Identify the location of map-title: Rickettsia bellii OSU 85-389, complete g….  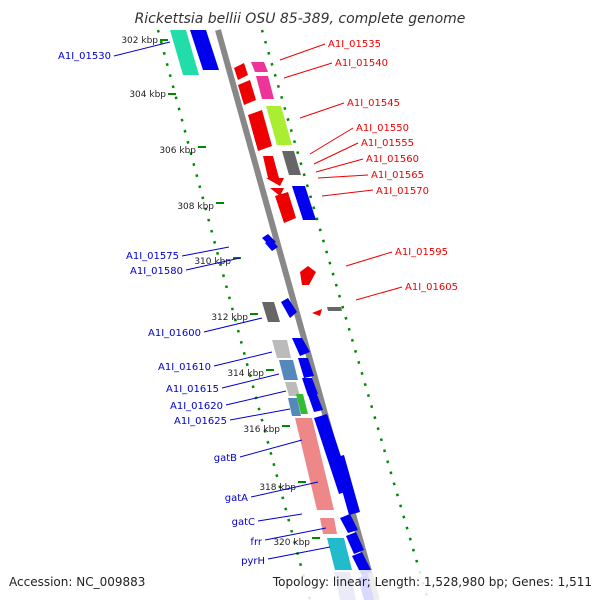
(300, 19).